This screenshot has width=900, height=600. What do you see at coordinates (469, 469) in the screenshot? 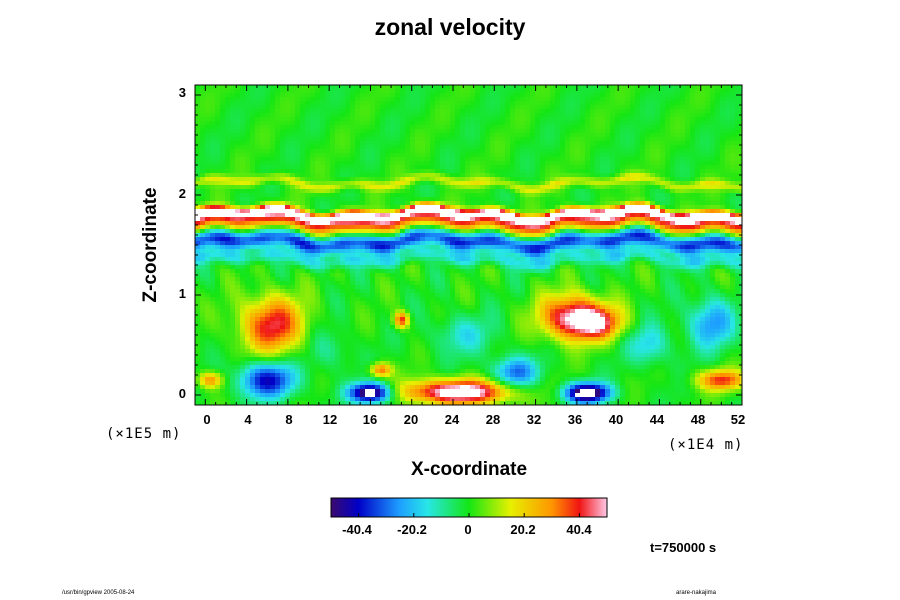
I see `x-axis-label: X-coordinate` at bounding box center [469, 469].